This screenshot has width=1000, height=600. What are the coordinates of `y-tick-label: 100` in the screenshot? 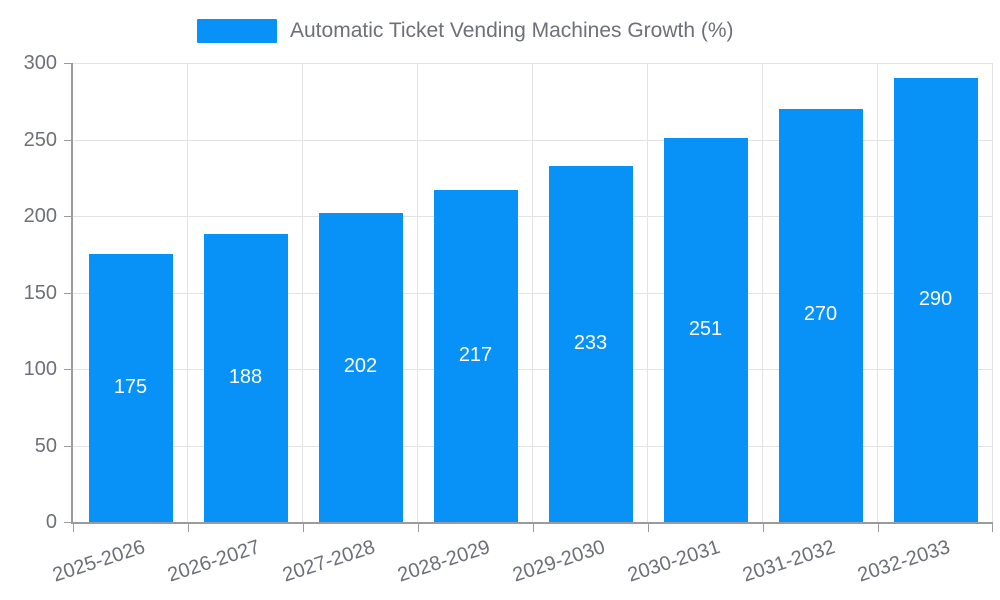 It's located at (40, 369).